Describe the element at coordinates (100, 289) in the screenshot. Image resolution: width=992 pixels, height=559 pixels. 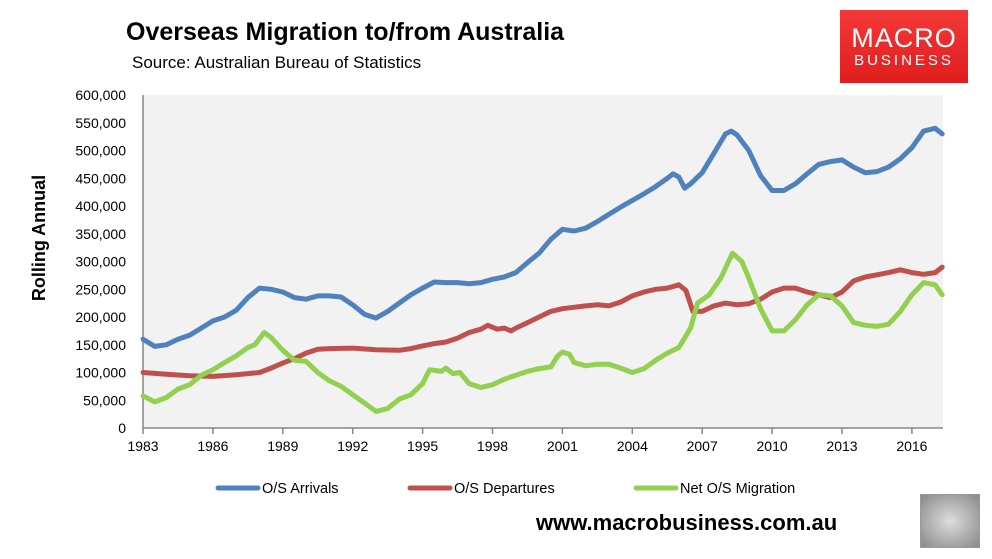
I see `y-tick-label: 250,000` at that location.